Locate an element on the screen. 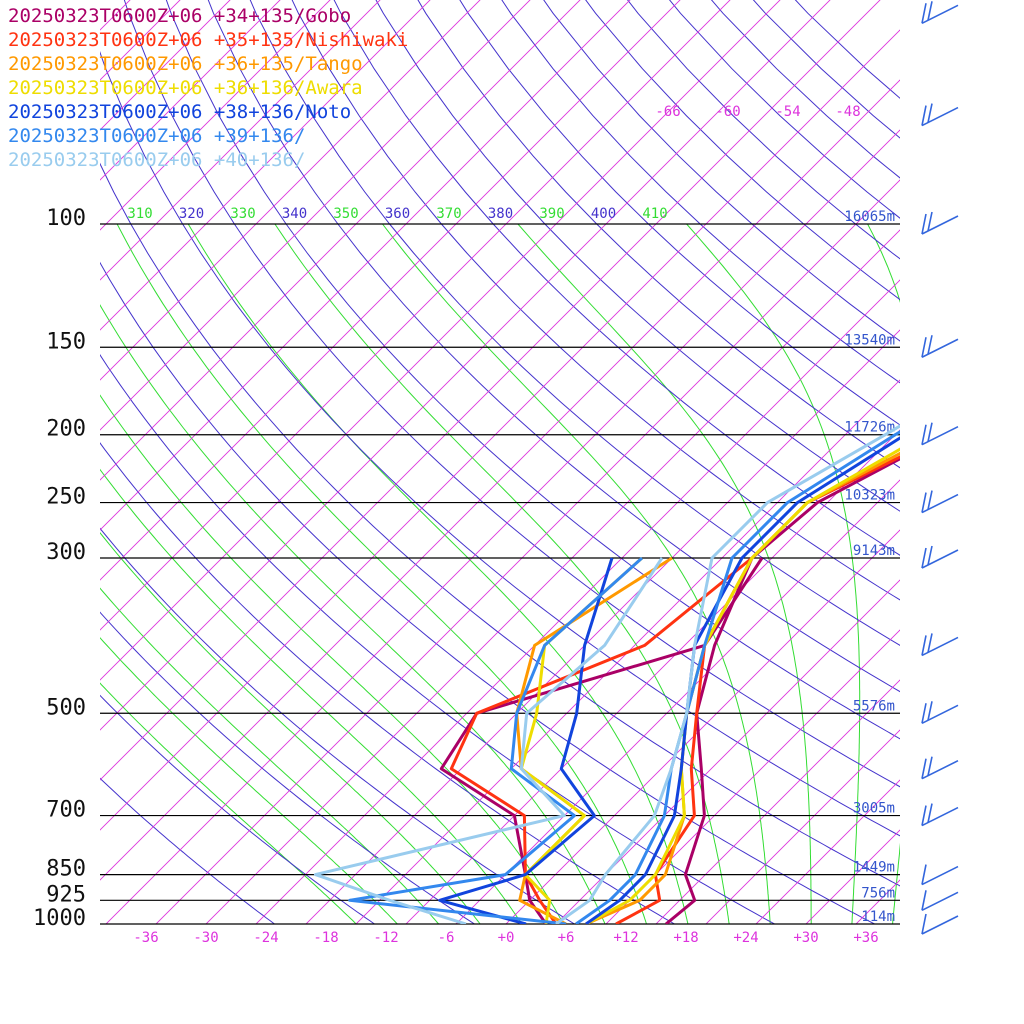 Image resolution: width=1024 pixels, height=1024 pixels. height-label: 3005m is located at coordinates (874, 809).